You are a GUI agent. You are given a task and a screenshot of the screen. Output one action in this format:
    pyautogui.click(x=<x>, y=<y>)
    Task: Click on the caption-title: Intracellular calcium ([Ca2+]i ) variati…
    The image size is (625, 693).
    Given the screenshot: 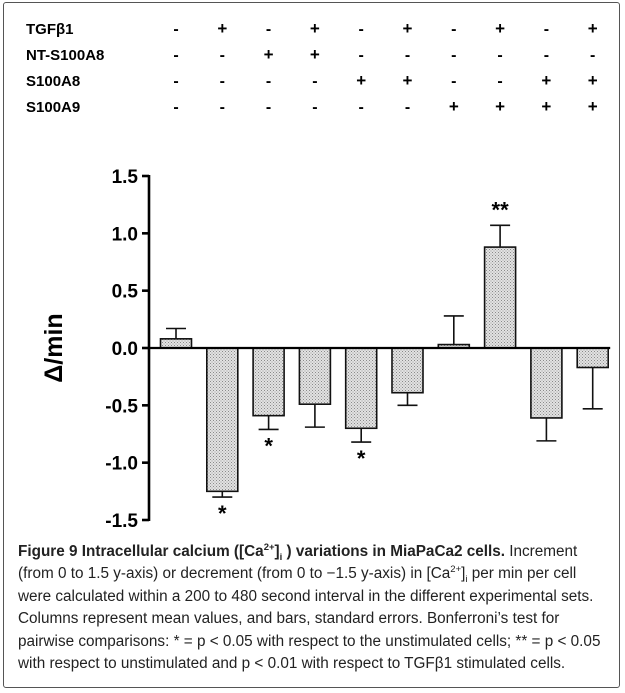 What is the action you would take?
    pyautogui.click(x=293, y=552)
    